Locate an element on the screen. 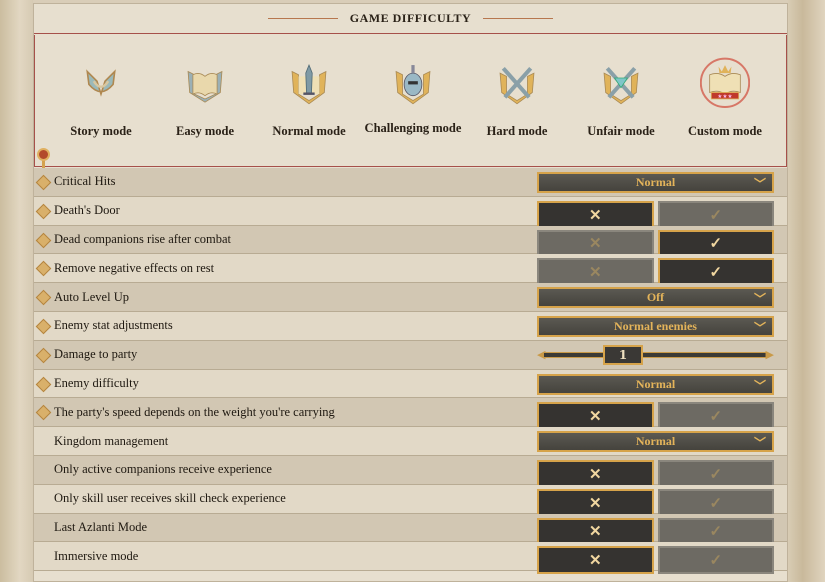 This screenshot has height=582, width=825. setting-label: Kingdom management is located at coordinates (111, 440).